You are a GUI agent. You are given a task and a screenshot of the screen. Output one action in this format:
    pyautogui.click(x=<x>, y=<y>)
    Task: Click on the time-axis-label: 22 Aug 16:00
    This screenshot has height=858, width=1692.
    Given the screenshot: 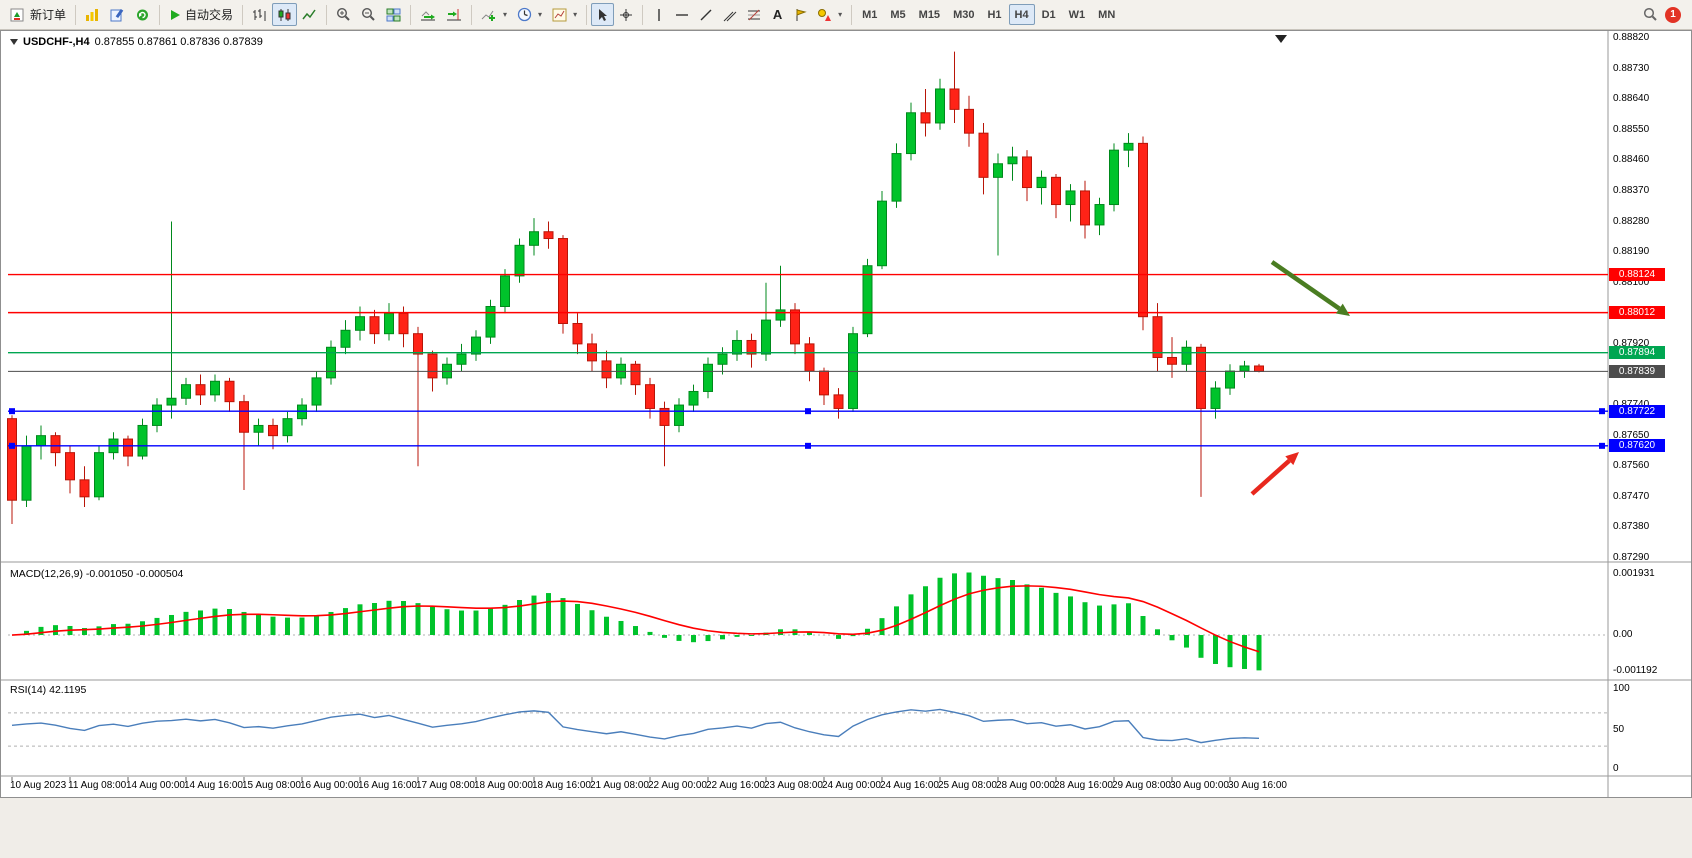 What is the action you would take?
    pyautogui.click(x=735, y=785)
    